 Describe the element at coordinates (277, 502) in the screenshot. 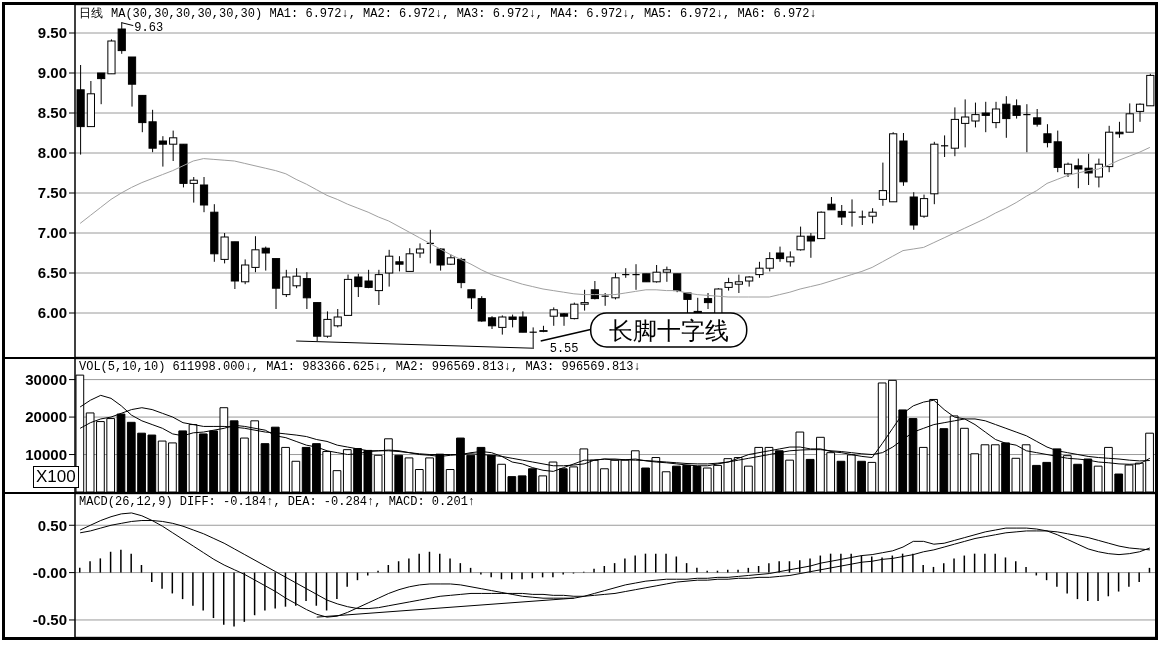

I see `annotation: MACD(26,12,9) DIFF: -0.184↑, DEA: -0.284↑, MACD: 0.201↑` at that location.